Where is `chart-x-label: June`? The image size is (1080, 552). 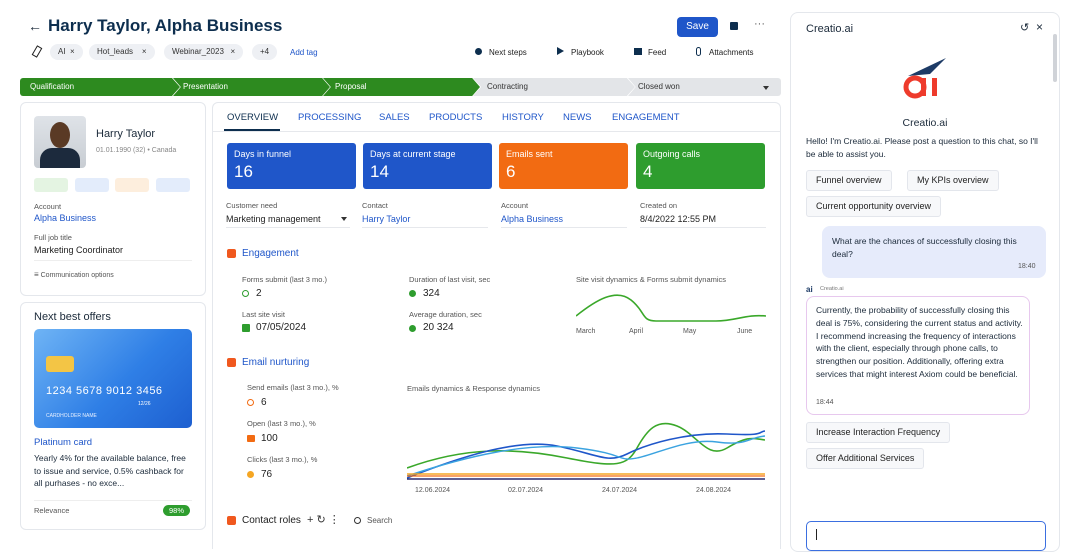 chart-x-label: June is located at coordinates (745, 331).